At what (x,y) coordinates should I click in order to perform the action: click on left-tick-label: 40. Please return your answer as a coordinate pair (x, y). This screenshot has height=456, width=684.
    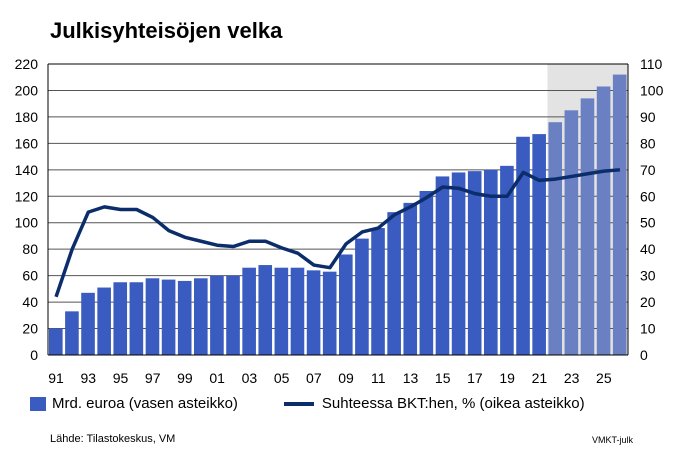
    Looking at the image, I should click on (30, 302).